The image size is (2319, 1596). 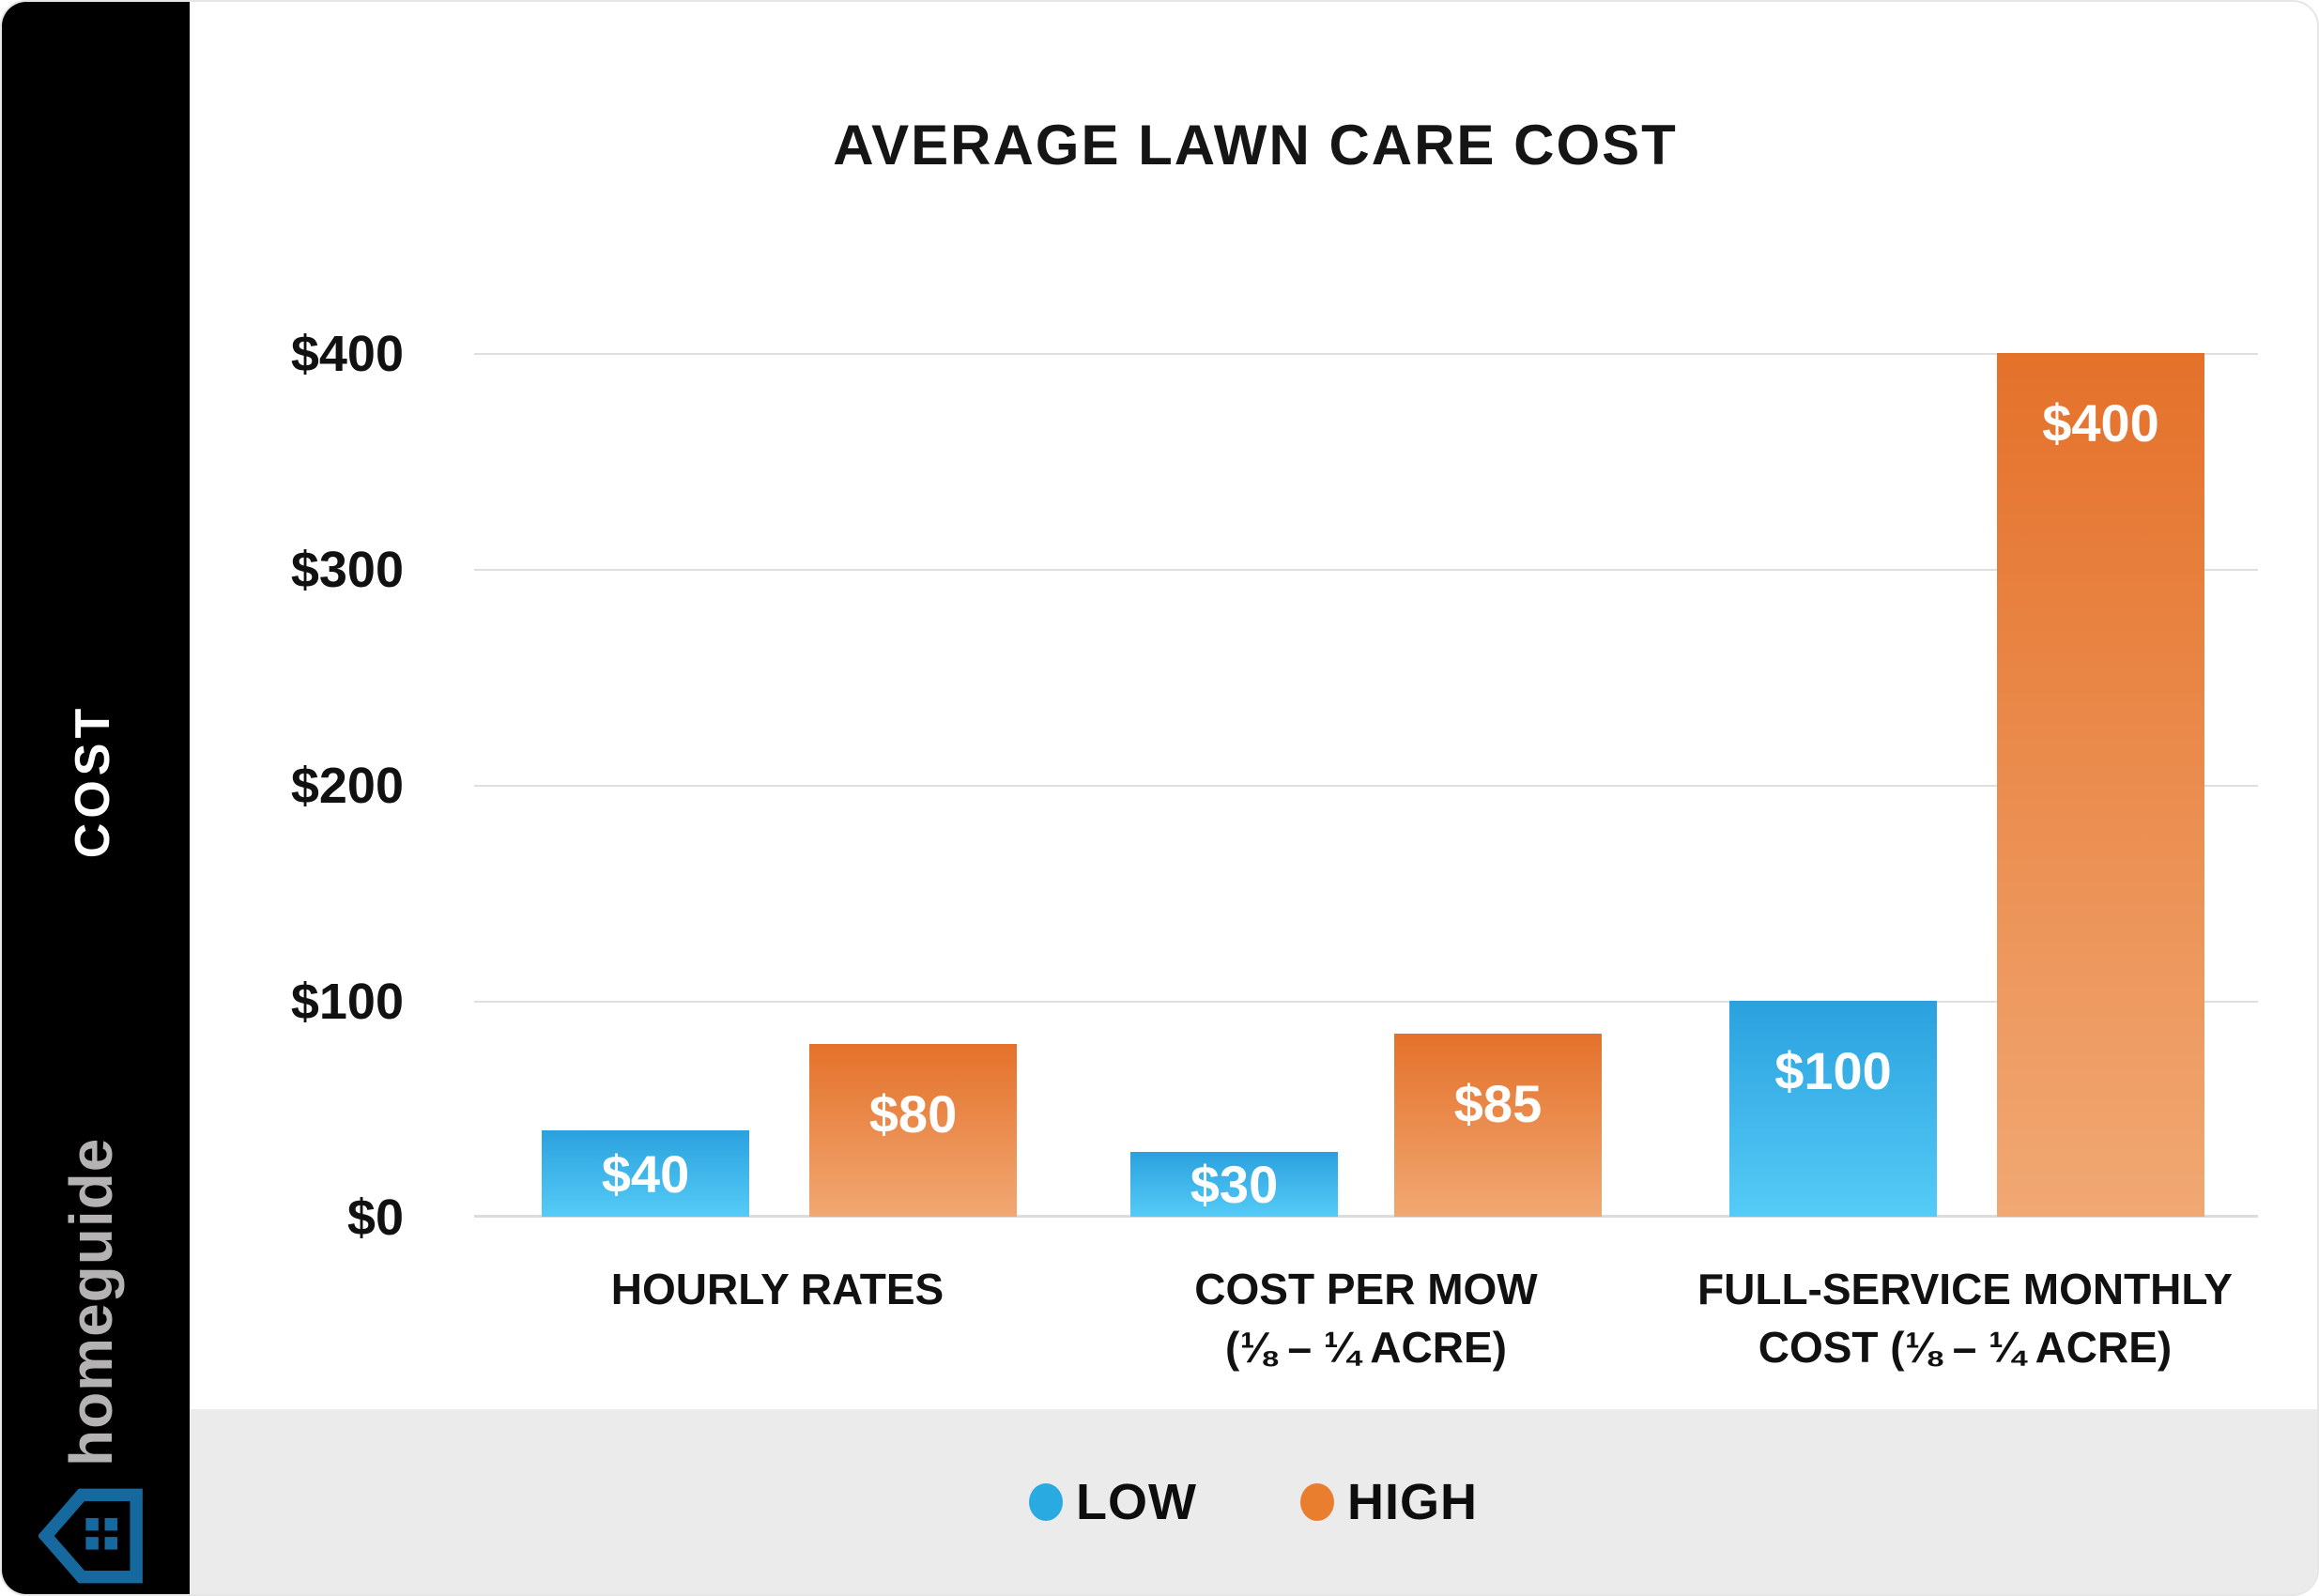 I want to click on category-label-cost-per-mow: COST PER MOW (⅛ – ¼ ACRE), so click(x=1366, y=1318).